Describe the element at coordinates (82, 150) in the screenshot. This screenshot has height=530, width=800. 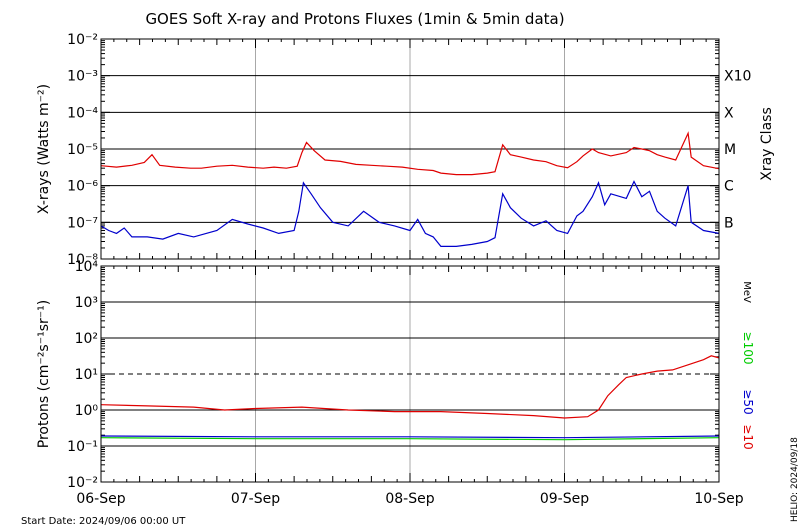
I see `y-tick-label: 10⁻⁵` at that location.